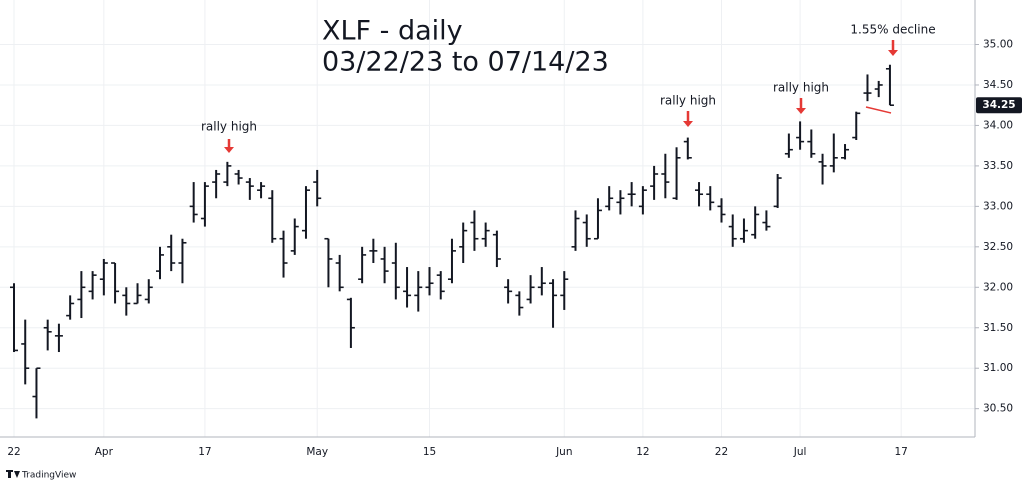 The width and height of the screenshot is (1023, 488). What do you see at coordinates (998, 368) in the screenshot?
I see `y-tick-label: 31.00` at bounding box center [998, 368].